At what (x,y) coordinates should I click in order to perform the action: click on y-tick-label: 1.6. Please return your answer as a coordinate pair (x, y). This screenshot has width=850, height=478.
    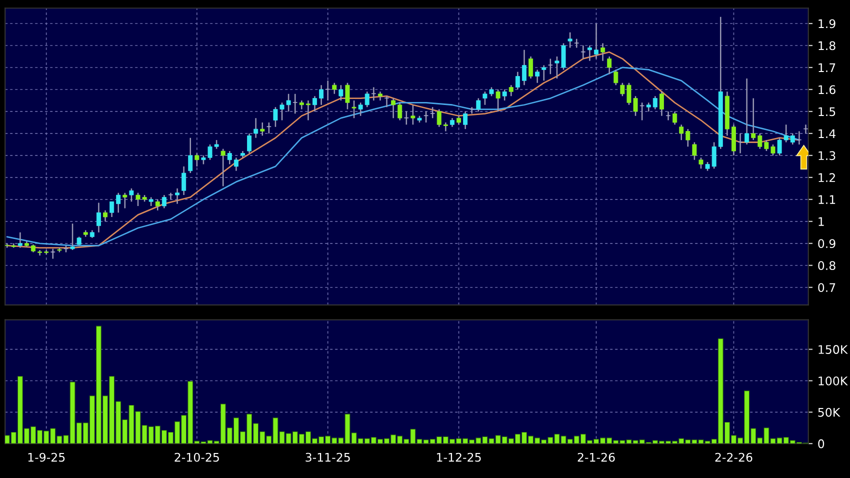
    Looking at the image, I should click on (827, 89).